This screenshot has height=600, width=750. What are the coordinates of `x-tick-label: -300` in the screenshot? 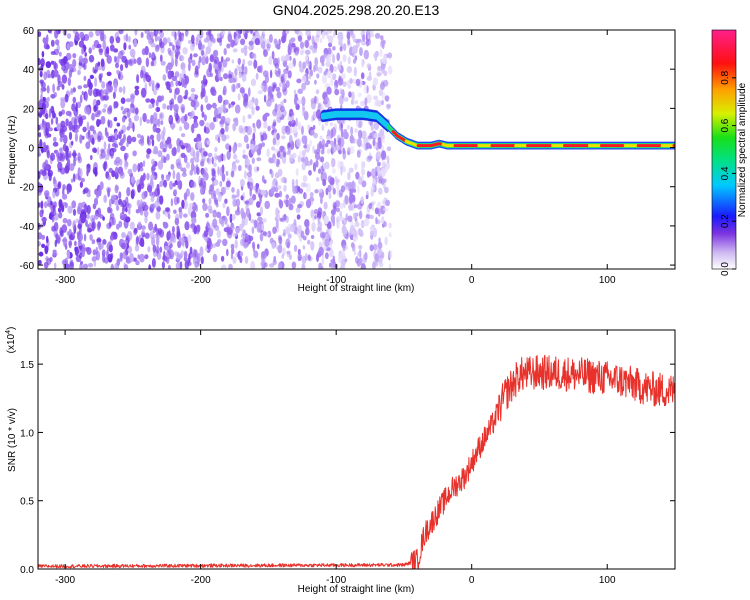 It's located at (65, 280).